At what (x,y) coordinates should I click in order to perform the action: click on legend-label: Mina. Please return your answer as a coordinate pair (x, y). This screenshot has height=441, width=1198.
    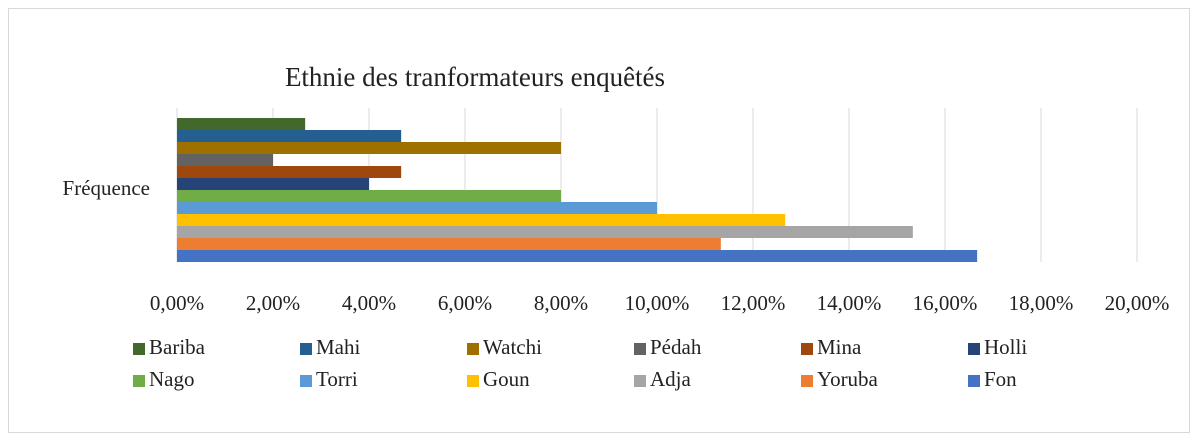
    Looking at the image, I should click on (839, 347).